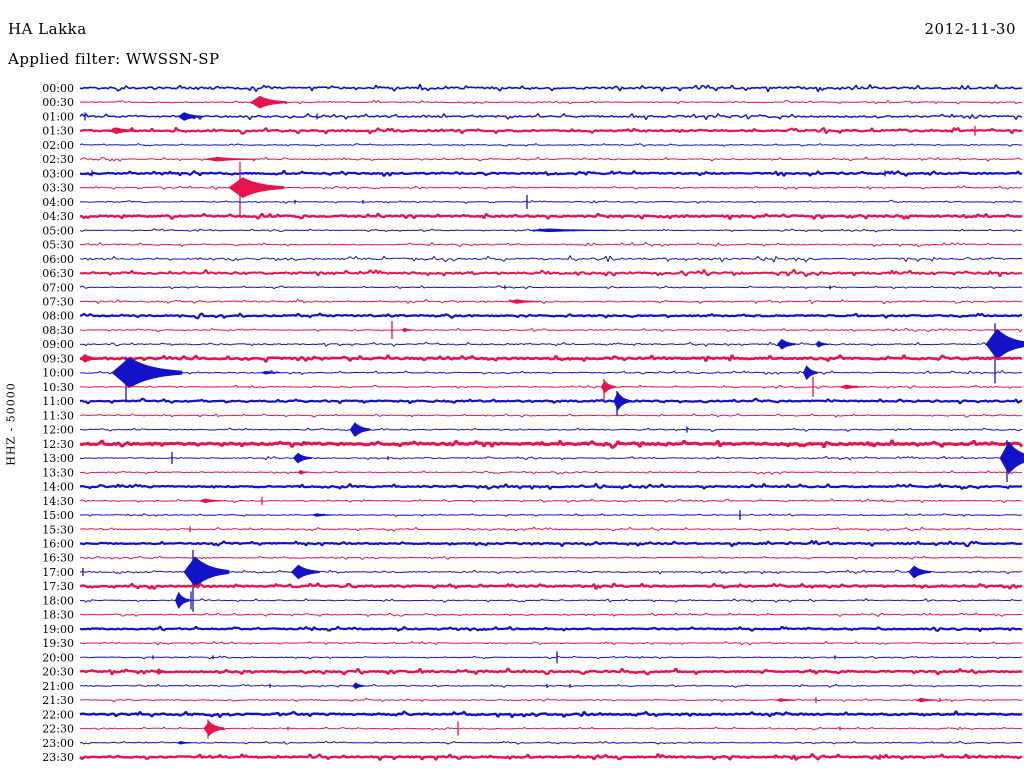 Image resolution: width=1024 pixels, height=780 pixels. Describe the element at coordinates (58, 600) in the screenshot. I see `time-label: 18:00` at that location.